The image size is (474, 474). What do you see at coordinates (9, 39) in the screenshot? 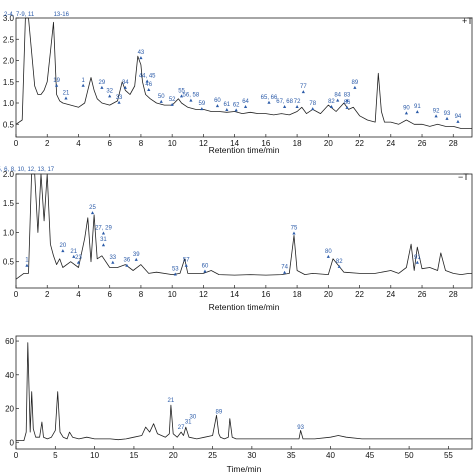
I see `y-tick-label: 2.5` at bounding box center [9, 39].